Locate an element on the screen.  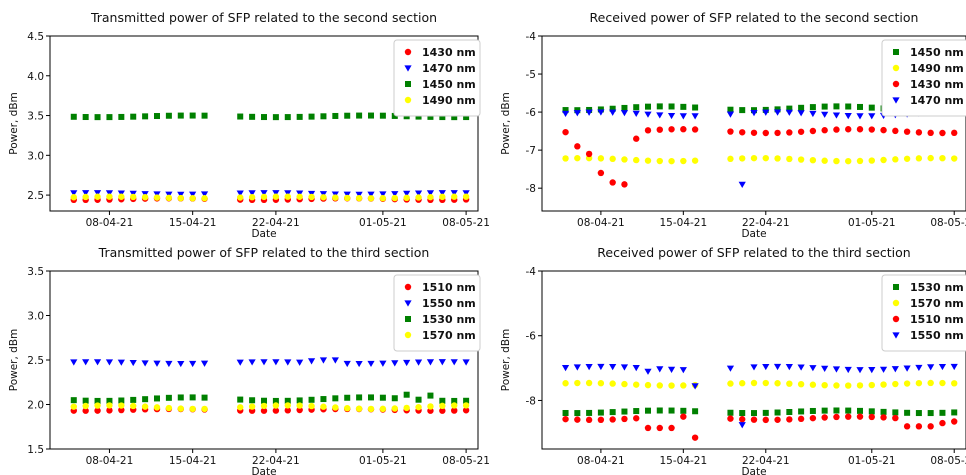
y-tick-label: 2.5 is located at coordinates (35, 361).